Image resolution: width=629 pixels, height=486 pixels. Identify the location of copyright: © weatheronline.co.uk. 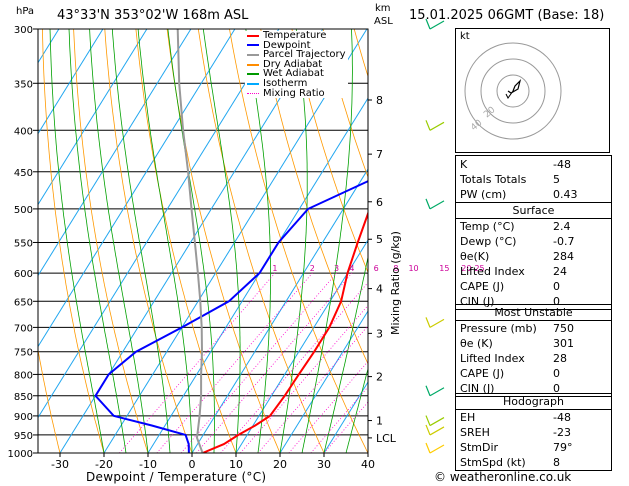
(503, 477).